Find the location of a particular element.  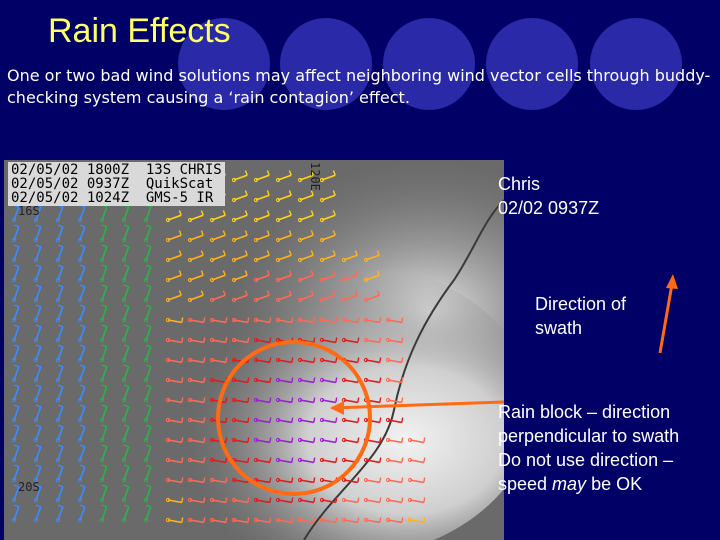

storm-label: Chris 02/02 0937Z is located at coordinates (548, 196).